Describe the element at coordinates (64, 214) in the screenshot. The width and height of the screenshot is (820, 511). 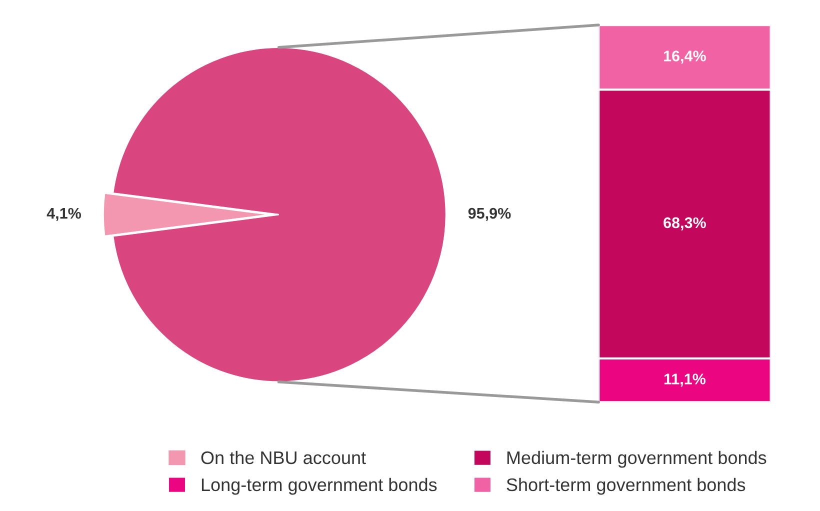
I see `data-label: 4,1%` at that location.